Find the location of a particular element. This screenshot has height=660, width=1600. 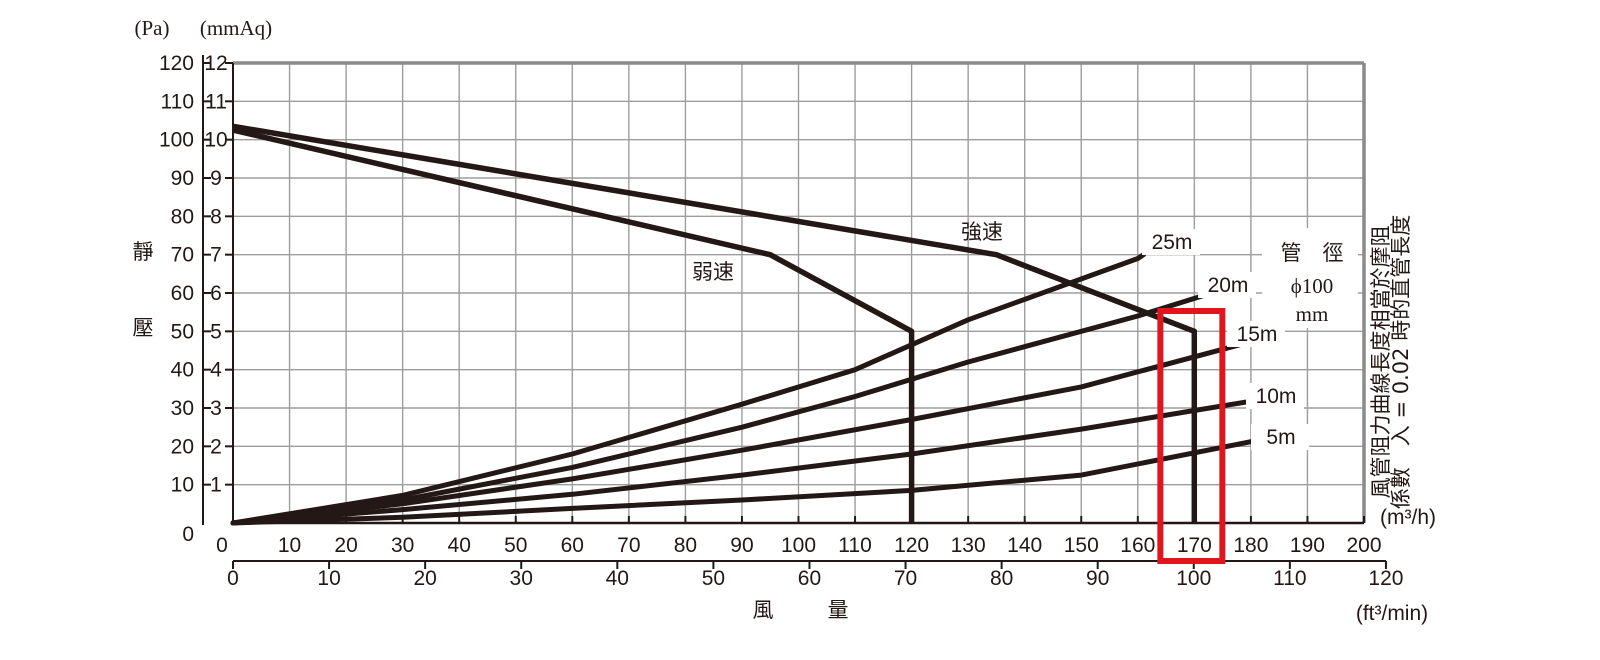

ft3min-tick-label: 110 is located at coordinates (1289, 578).